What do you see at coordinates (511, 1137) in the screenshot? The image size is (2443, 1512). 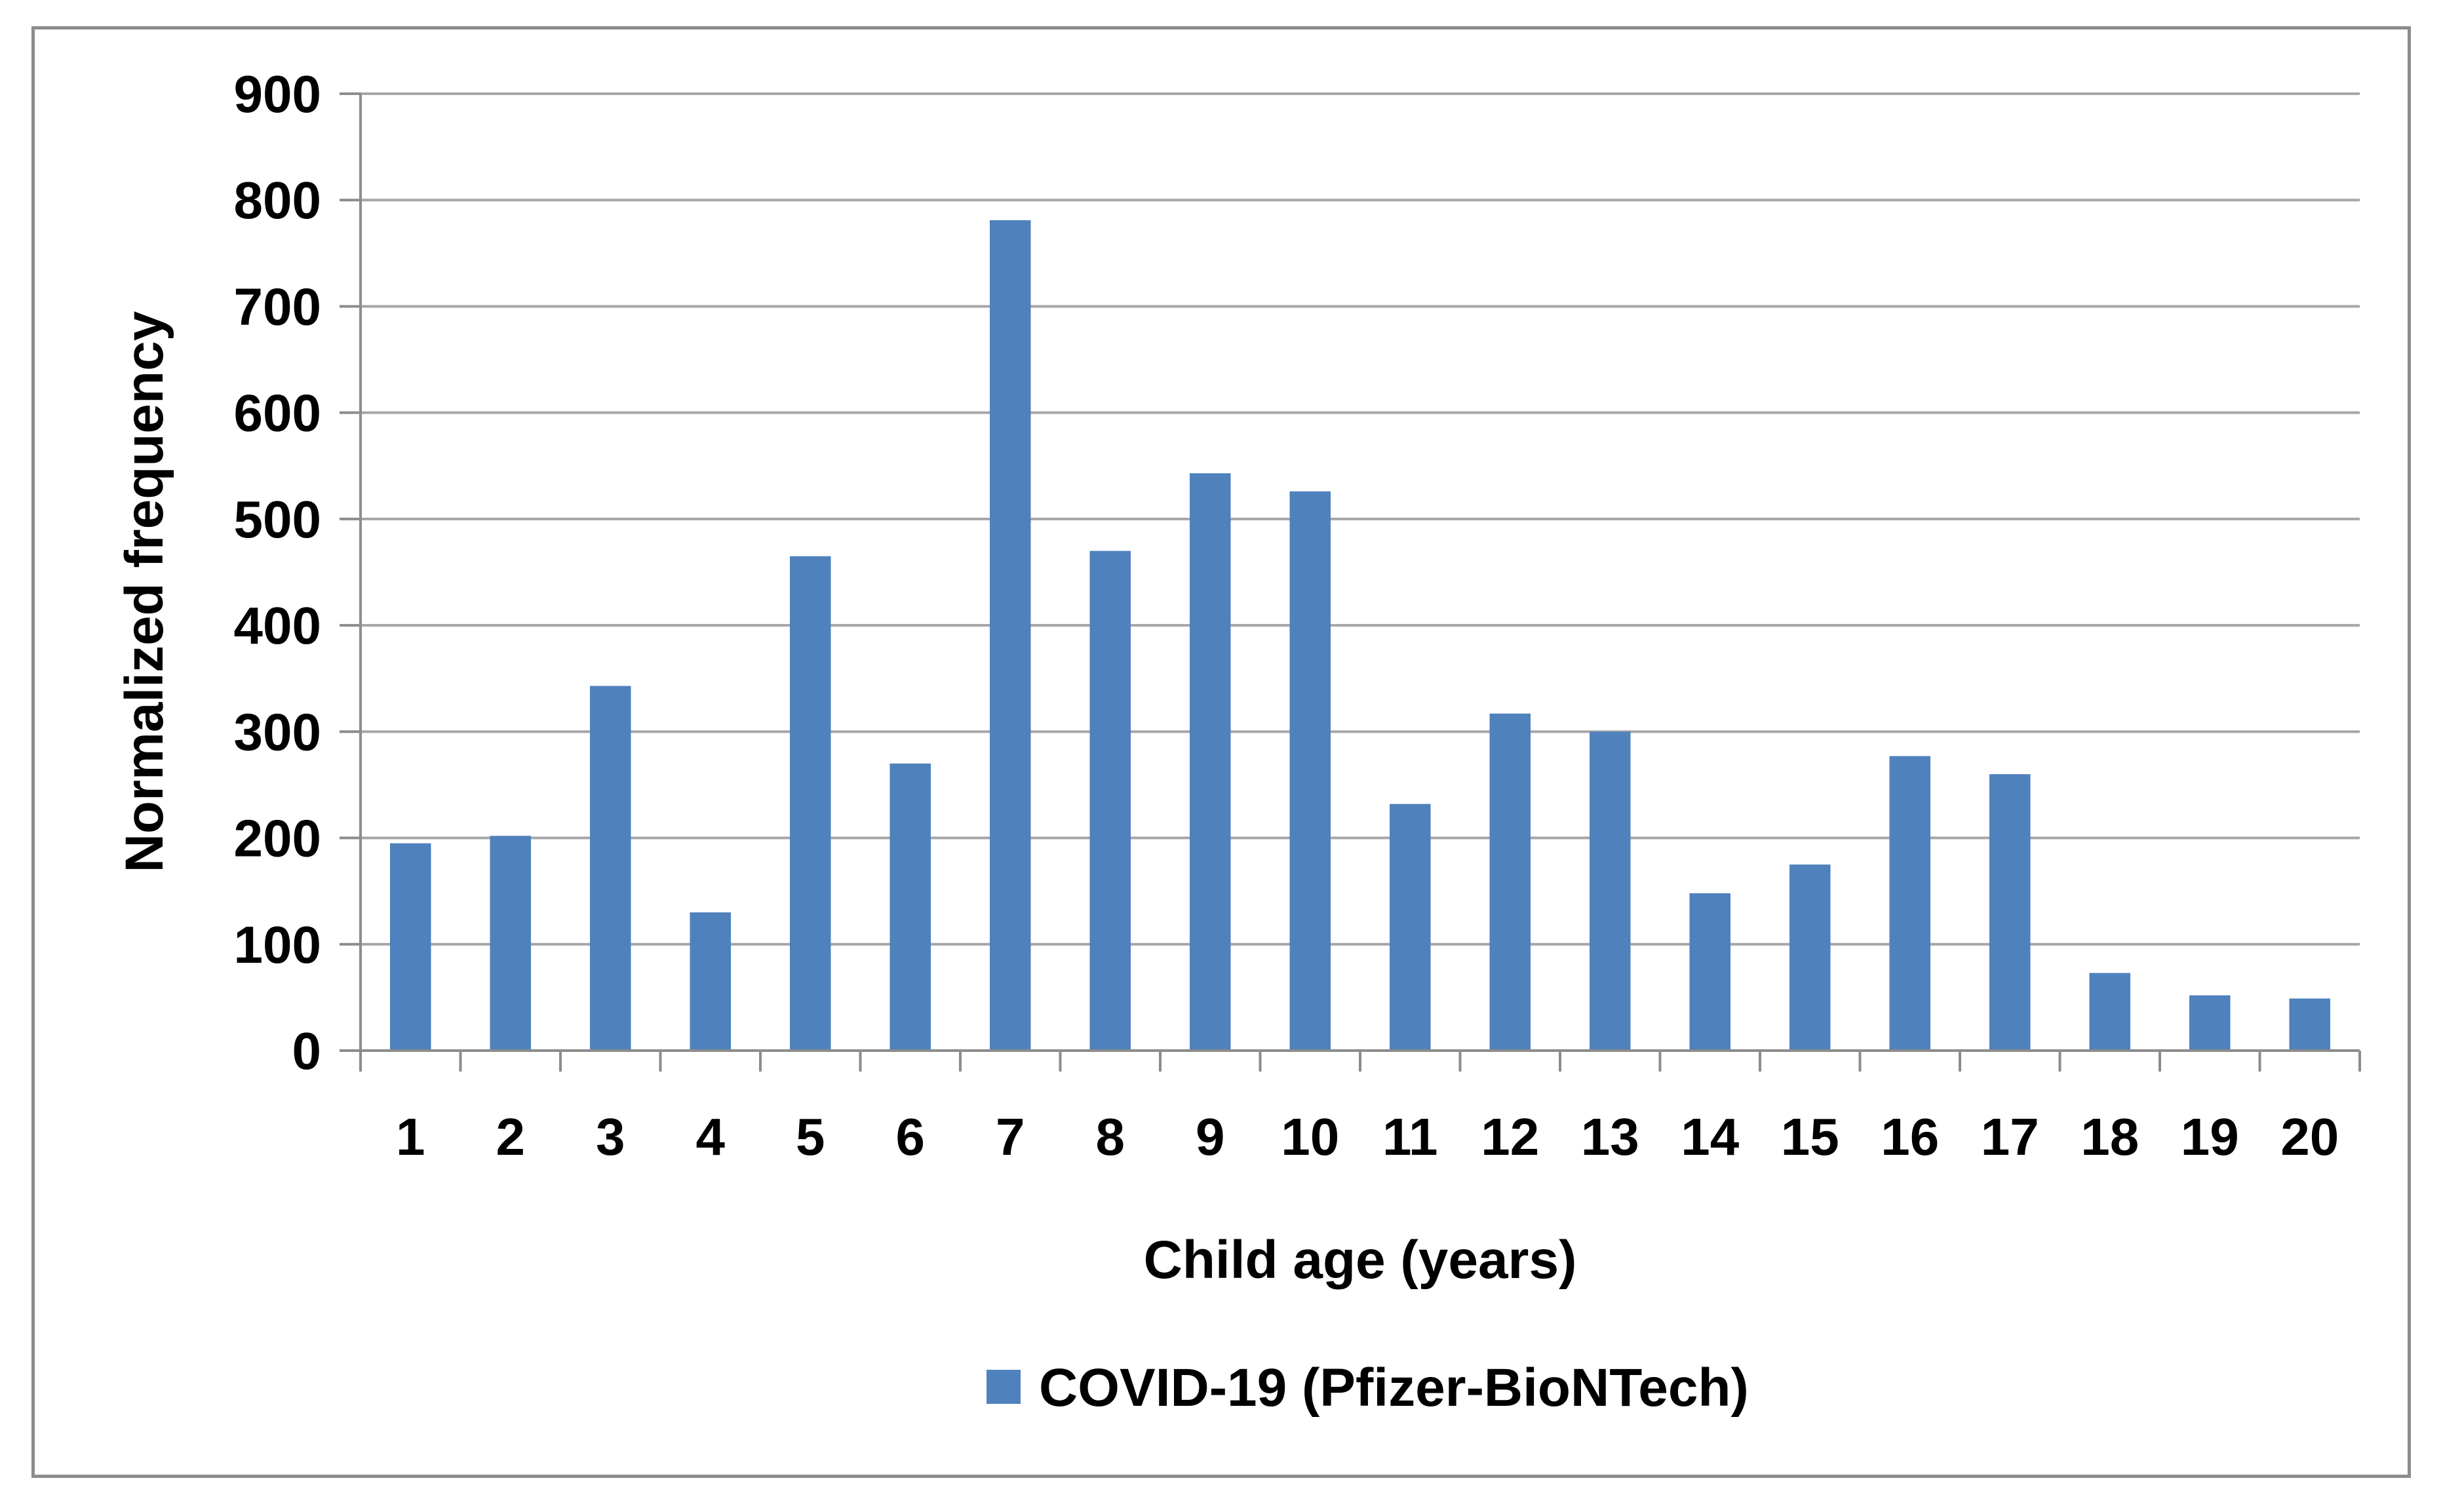 I see `x-tick-label: 2` at bounding box center [511, 1137].